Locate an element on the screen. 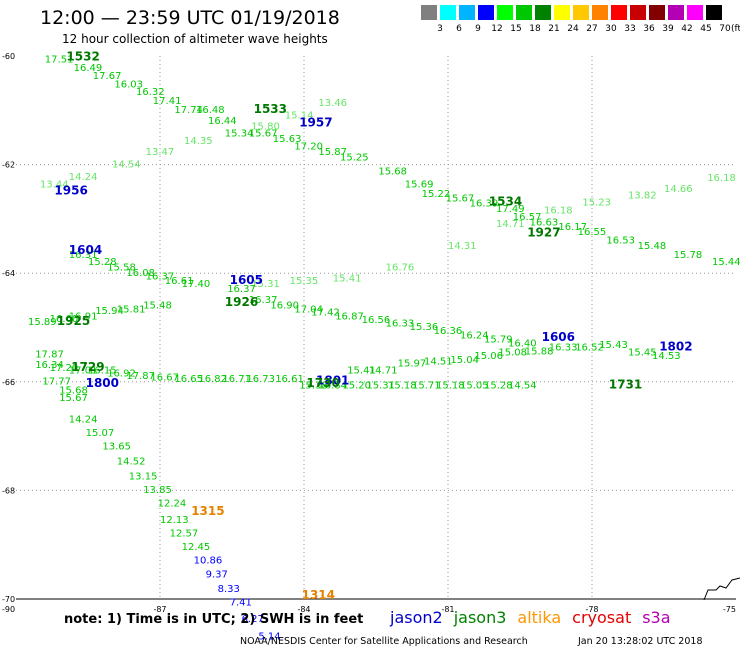  swh-value-label: 16.40 is located at coordinates (522, 344).